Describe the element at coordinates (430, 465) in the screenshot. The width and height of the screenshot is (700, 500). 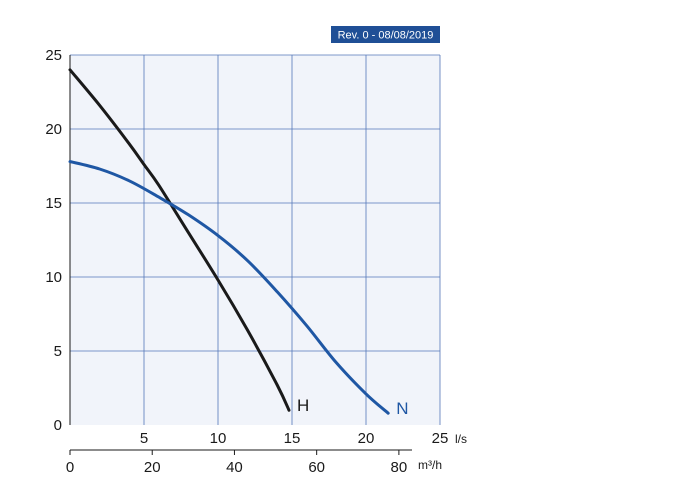
I see `secondary-x-axis-unit: m³/h` at that location.